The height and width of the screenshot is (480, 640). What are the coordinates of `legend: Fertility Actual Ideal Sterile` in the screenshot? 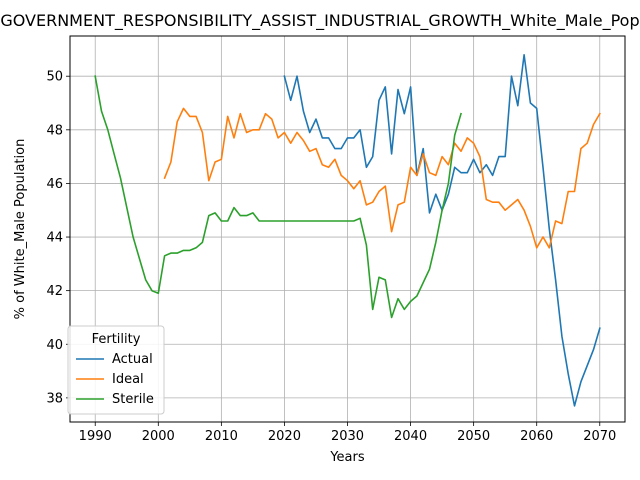 It's located at (116, 370).